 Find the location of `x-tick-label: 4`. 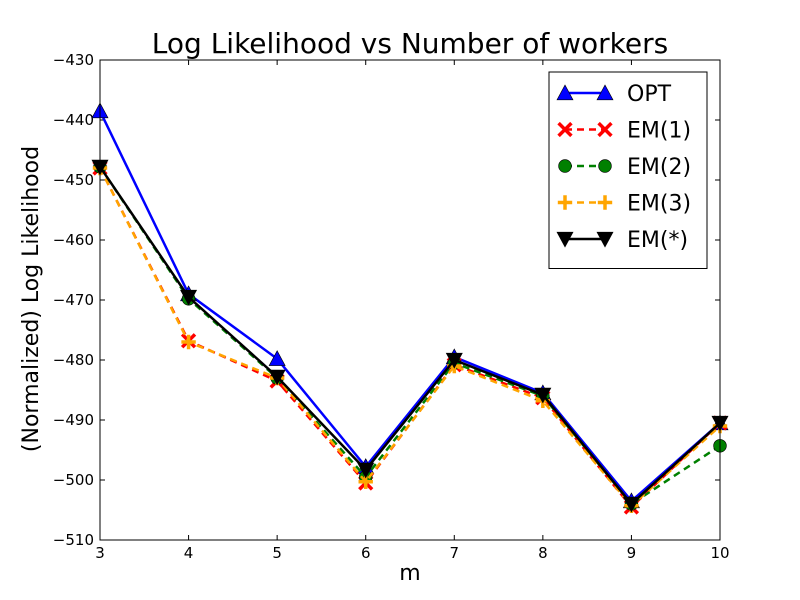

x-tick-label: 4 is located at coordinates (189, 553).